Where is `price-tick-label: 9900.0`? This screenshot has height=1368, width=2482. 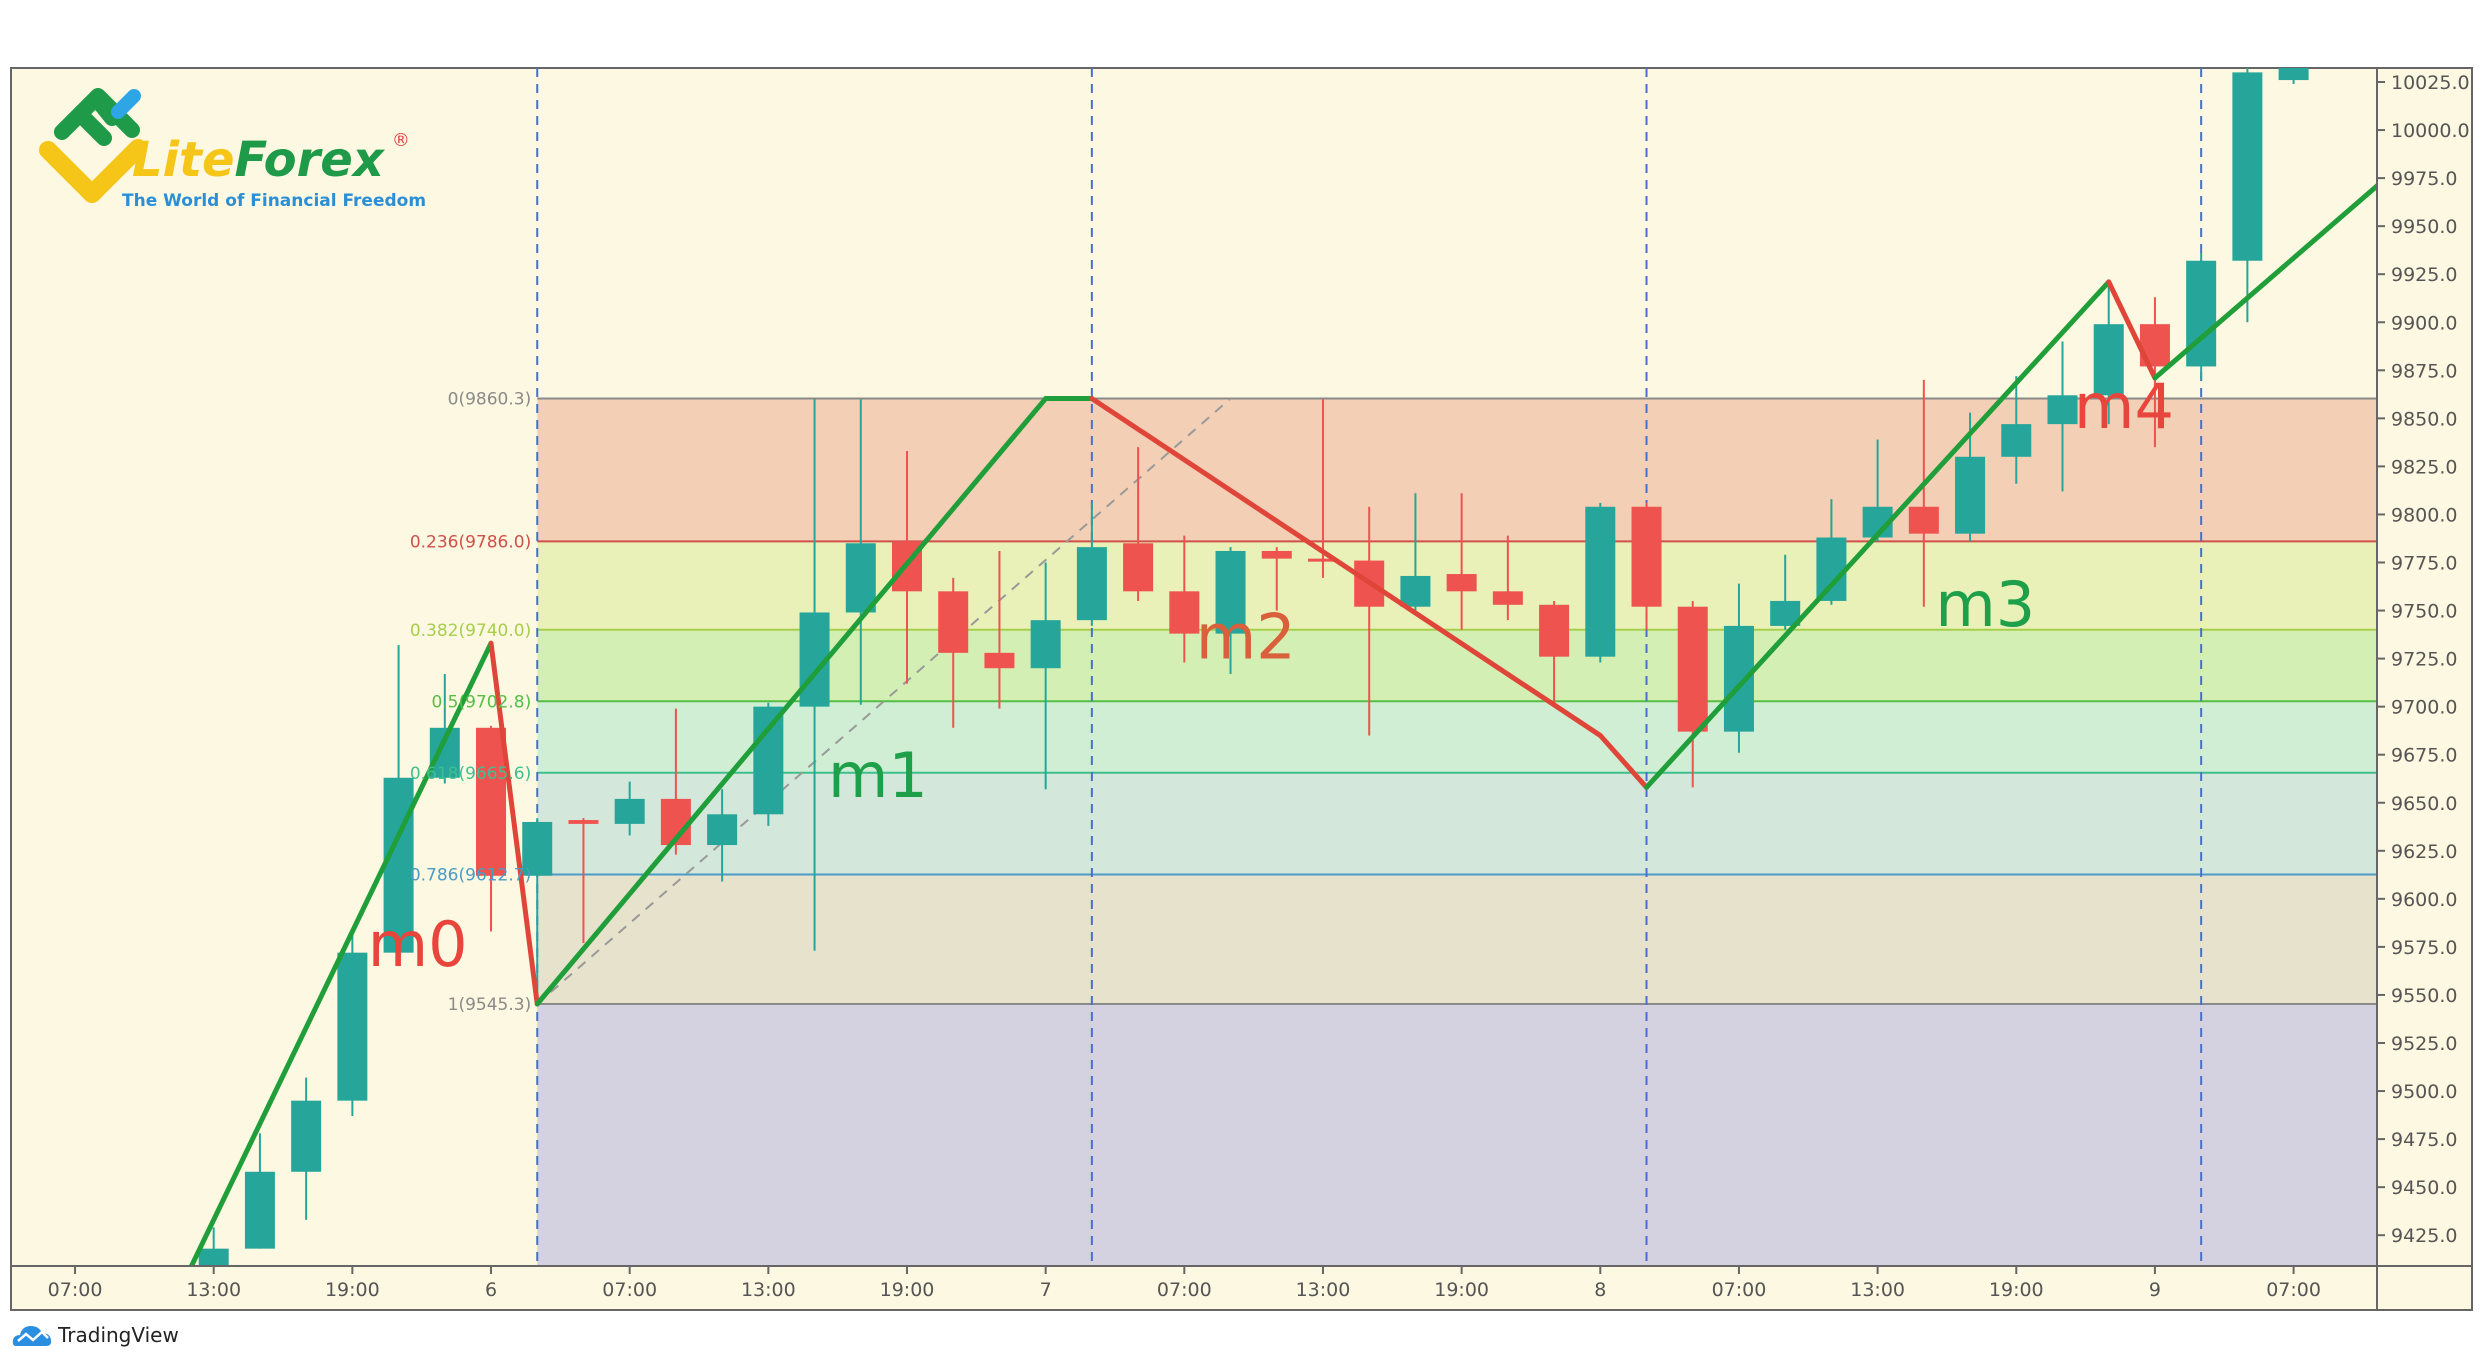 price-tick-label: 9900.0 is located at coordinates (2424, 323).